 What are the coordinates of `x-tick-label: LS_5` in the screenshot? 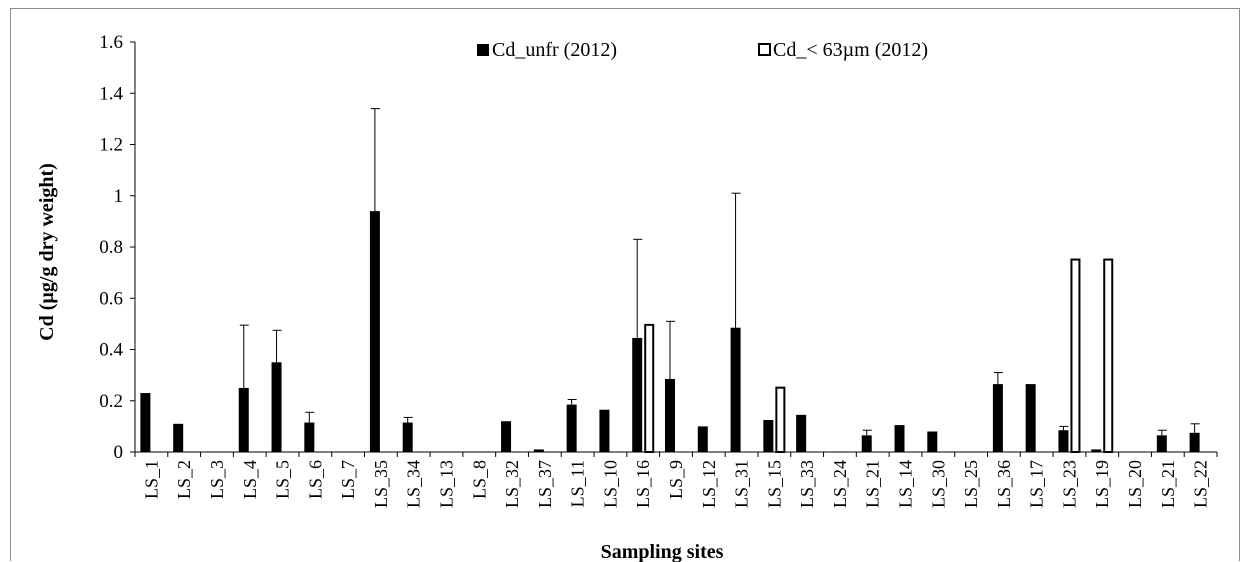 It's located at (283, 479).